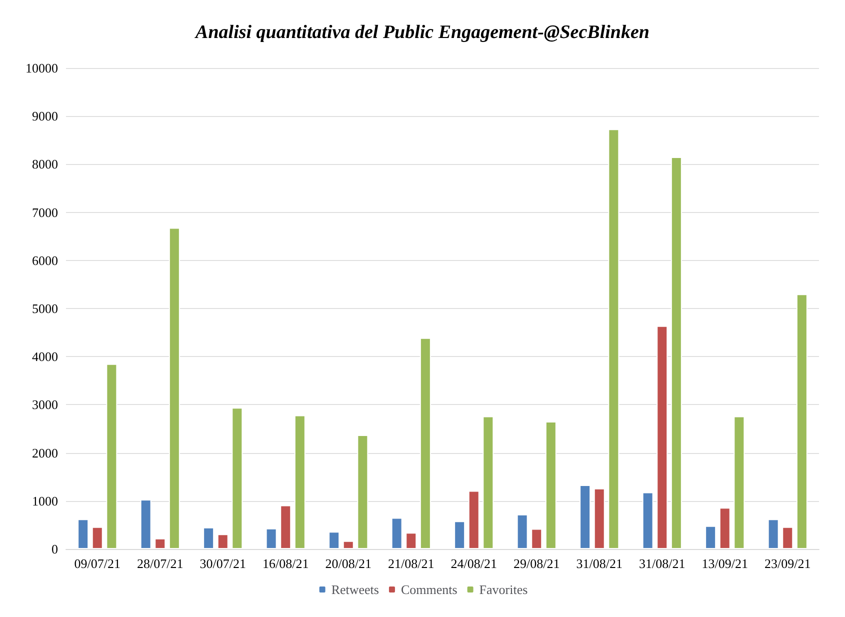 Image resolution: width=845 pixels, height=617 pixels. I want to click on legend-label: Comments, so click(429, 589).